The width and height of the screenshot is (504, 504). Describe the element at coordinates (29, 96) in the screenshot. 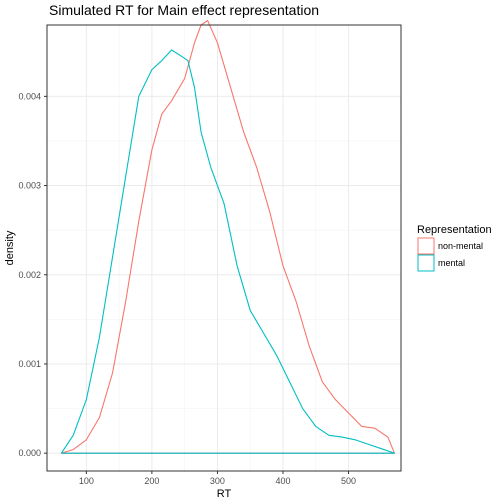

I see `y-tick-label: 0.004` at that location.